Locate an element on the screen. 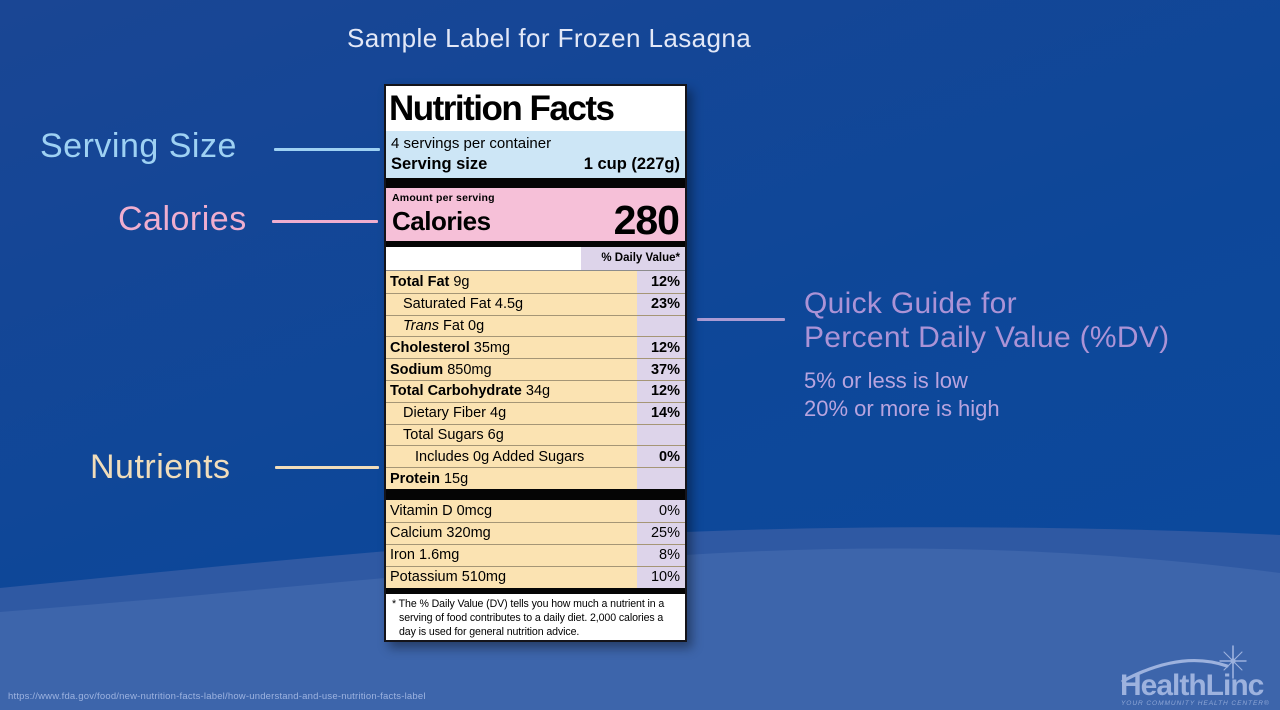 Image resolution: width=1280 pixels, height=710 pixels. nutrient-daily-value: 23% is located at coordinates (661, 304).